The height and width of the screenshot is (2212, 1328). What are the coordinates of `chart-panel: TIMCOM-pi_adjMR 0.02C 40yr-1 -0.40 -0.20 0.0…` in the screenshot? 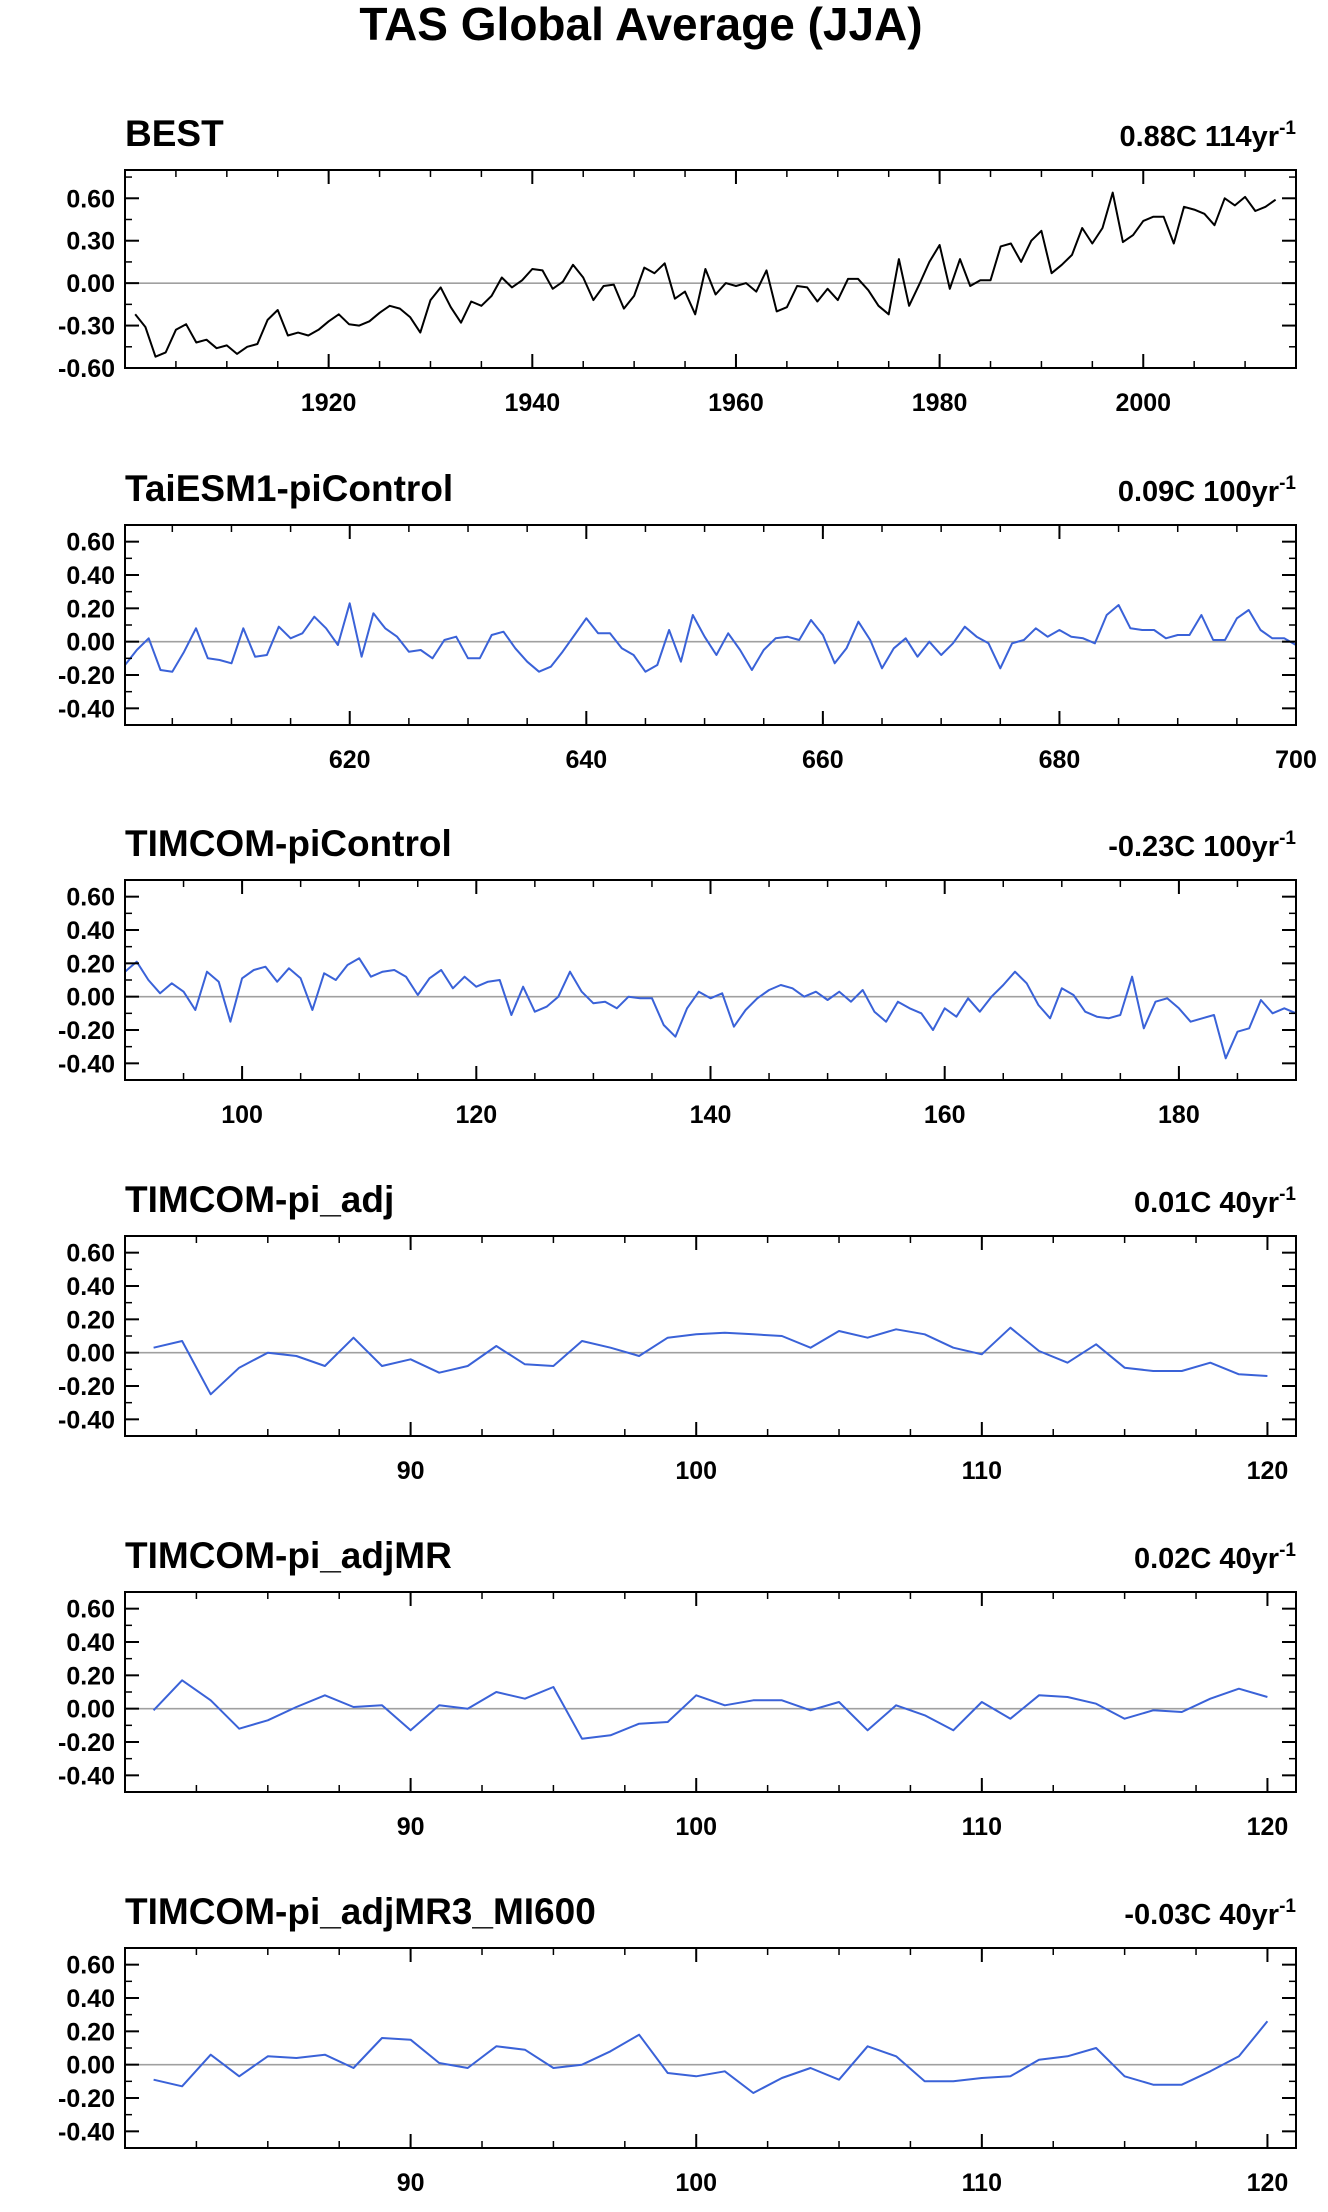 It's located at (677, 1688).